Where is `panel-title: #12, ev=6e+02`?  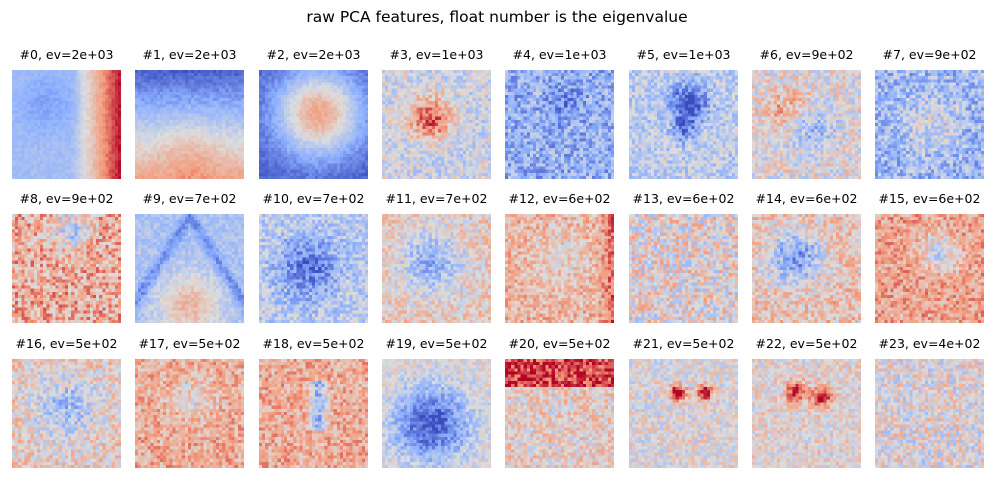 panel-title: #12, ev=6e+02 is located at coordinates (559, 198).